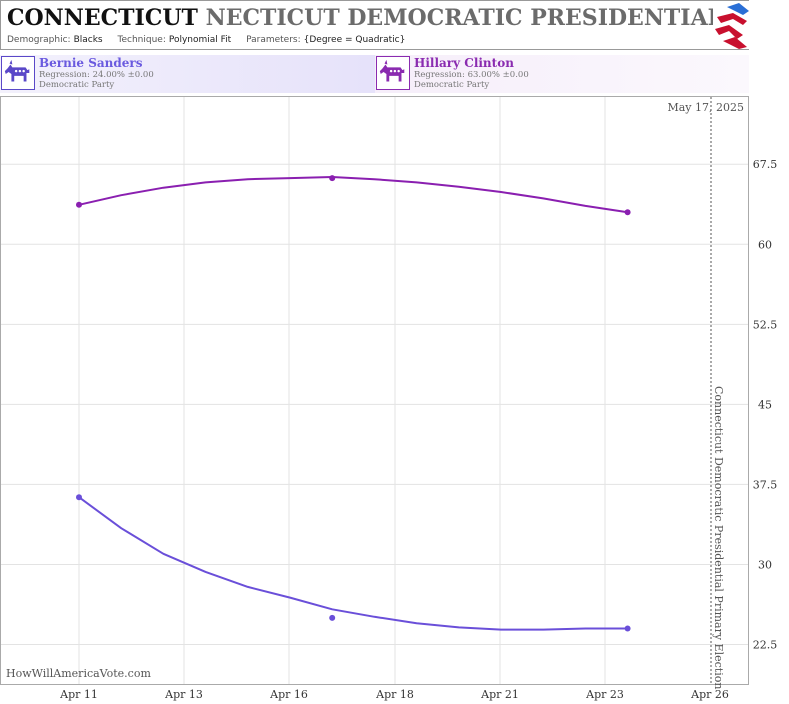  What do you see at coordinates (78, 694) in the screenshot?
I see `x-tick-label: Apr 11` at bounding box center [78, 694].